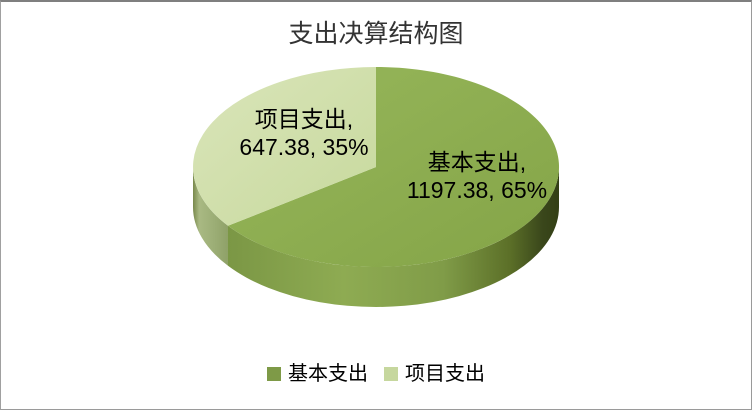  What do you see at coordinates (376, 34) in the screenshot?
I see `chart-title: 支出决算结构图` at bounding box center [376, 34].